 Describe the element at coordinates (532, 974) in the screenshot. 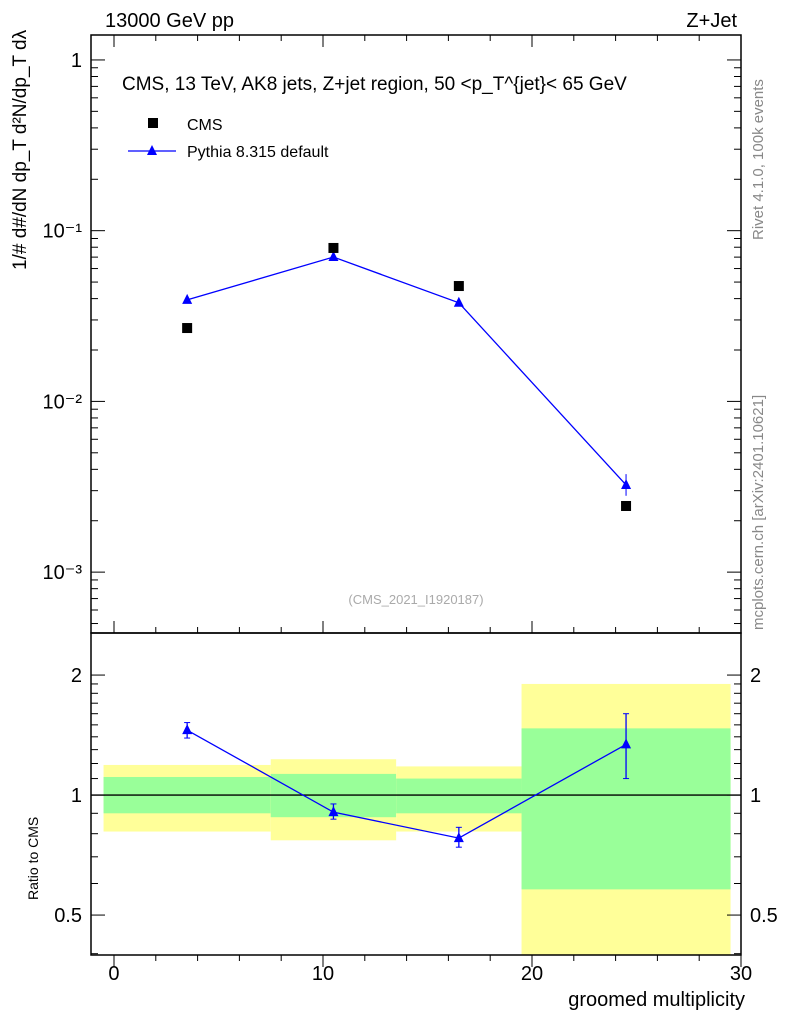

I see `x-tick-label: 20` at that location.